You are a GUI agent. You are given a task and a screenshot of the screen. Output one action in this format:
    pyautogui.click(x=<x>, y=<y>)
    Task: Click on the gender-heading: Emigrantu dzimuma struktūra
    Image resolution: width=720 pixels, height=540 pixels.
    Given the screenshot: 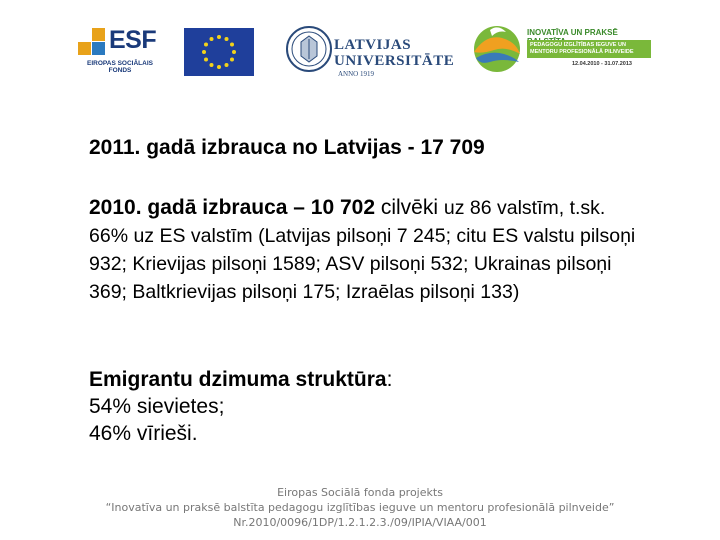 What is the action you would take?
    pyautogui.click(x=238, y=379)
    